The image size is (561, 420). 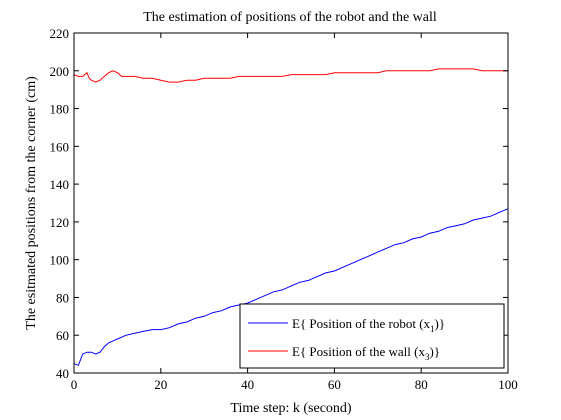 I want to click on x-tick-label: 80, so click(x=421, y=384).